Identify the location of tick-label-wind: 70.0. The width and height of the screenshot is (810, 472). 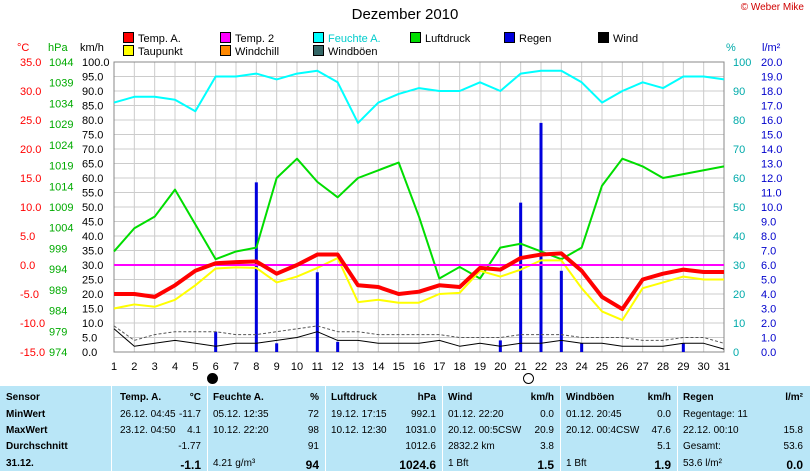
(92, 150).